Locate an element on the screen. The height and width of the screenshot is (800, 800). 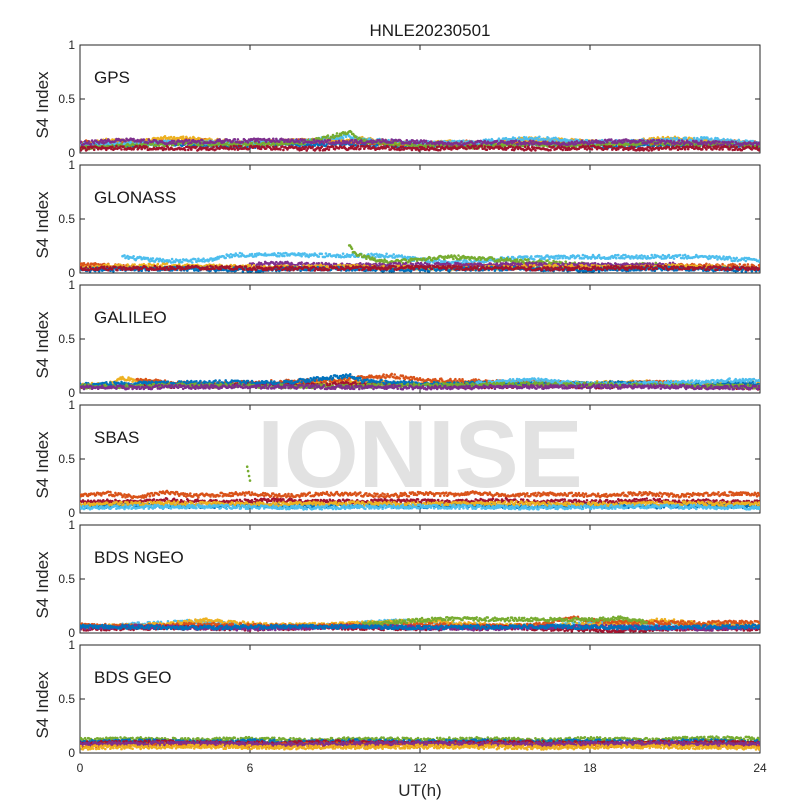
panel-label: GLONASS is located at coordinates (135, 197).